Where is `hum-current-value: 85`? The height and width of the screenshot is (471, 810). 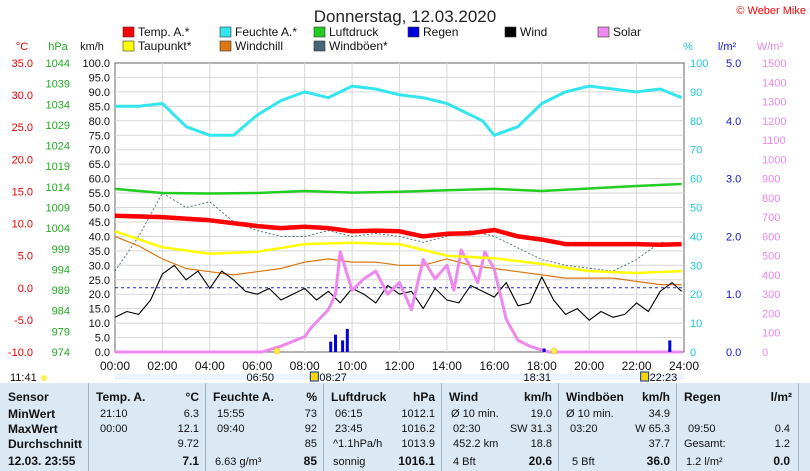
hum-current-value: 85 is located at coordinates (310, 461).